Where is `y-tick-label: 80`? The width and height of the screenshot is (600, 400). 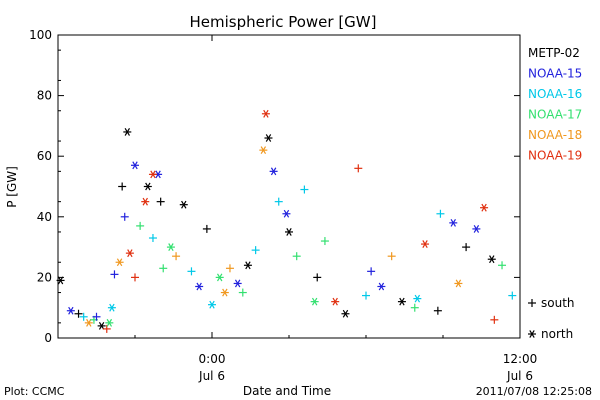
y-tick-label: 80 is located at coordinates (44, 96).